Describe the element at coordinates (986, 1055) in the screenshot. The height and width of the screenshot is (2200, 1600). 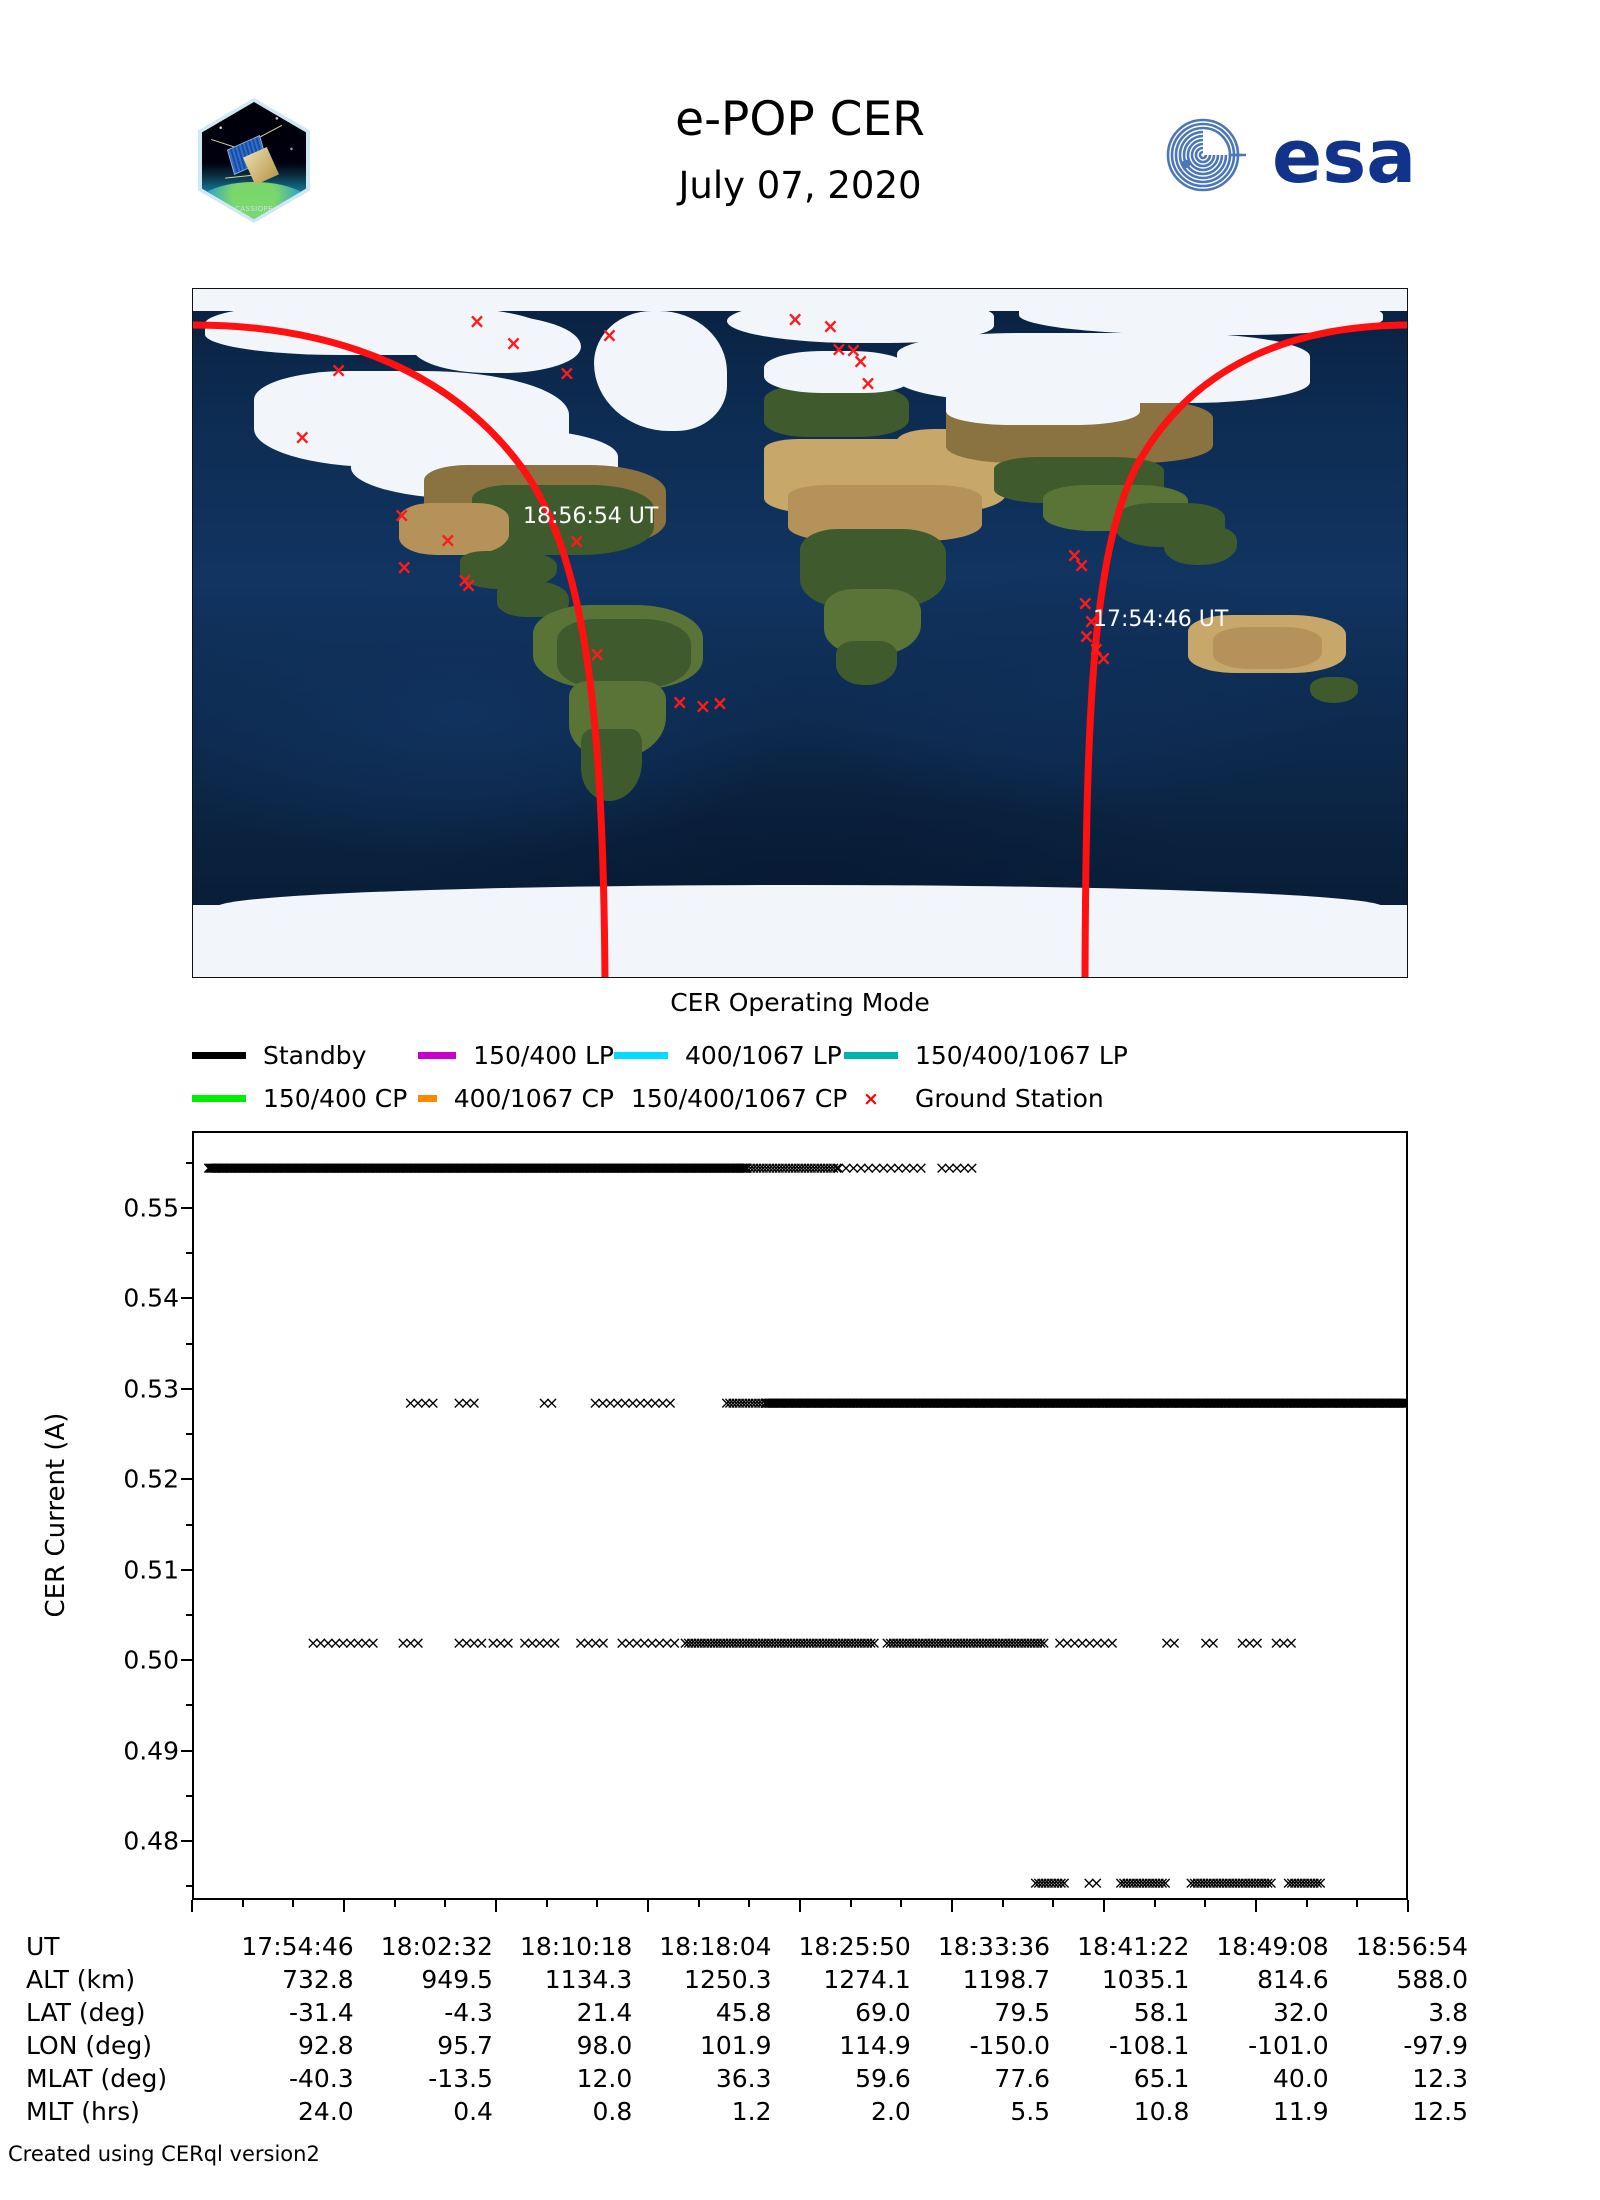
I see `legend-item-150-400-1067-lp: 150/400/1067 LP` at that location.